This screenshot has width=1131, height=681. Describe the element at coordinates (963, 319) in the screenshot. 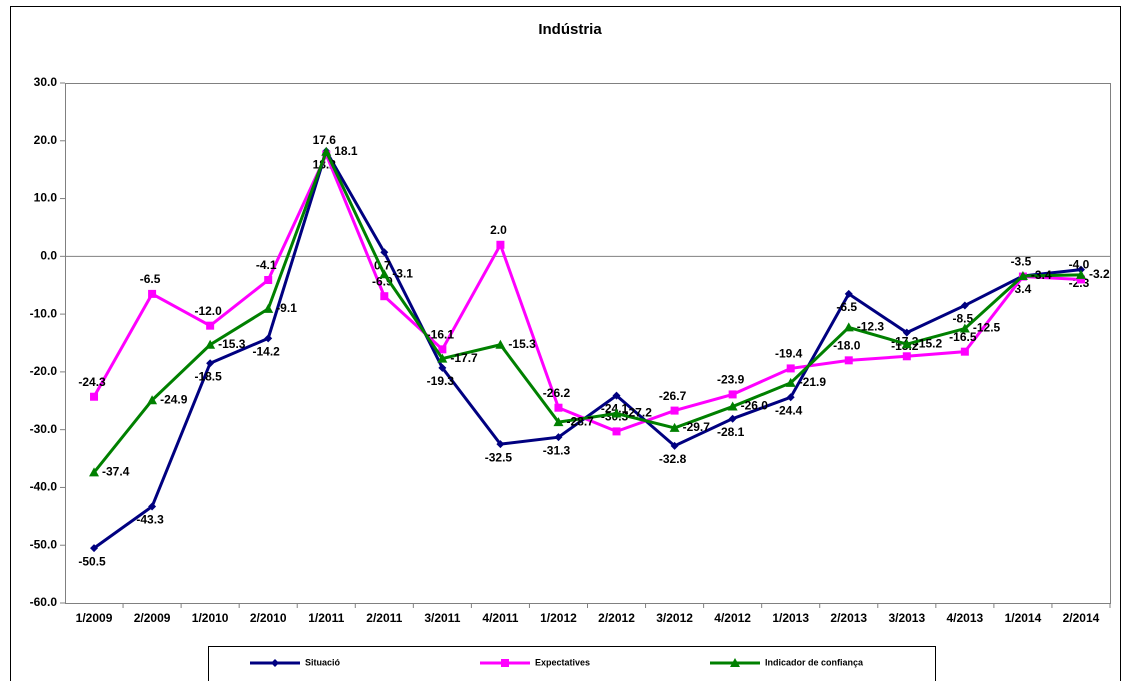

I see `value-label: -8.5` at that location.